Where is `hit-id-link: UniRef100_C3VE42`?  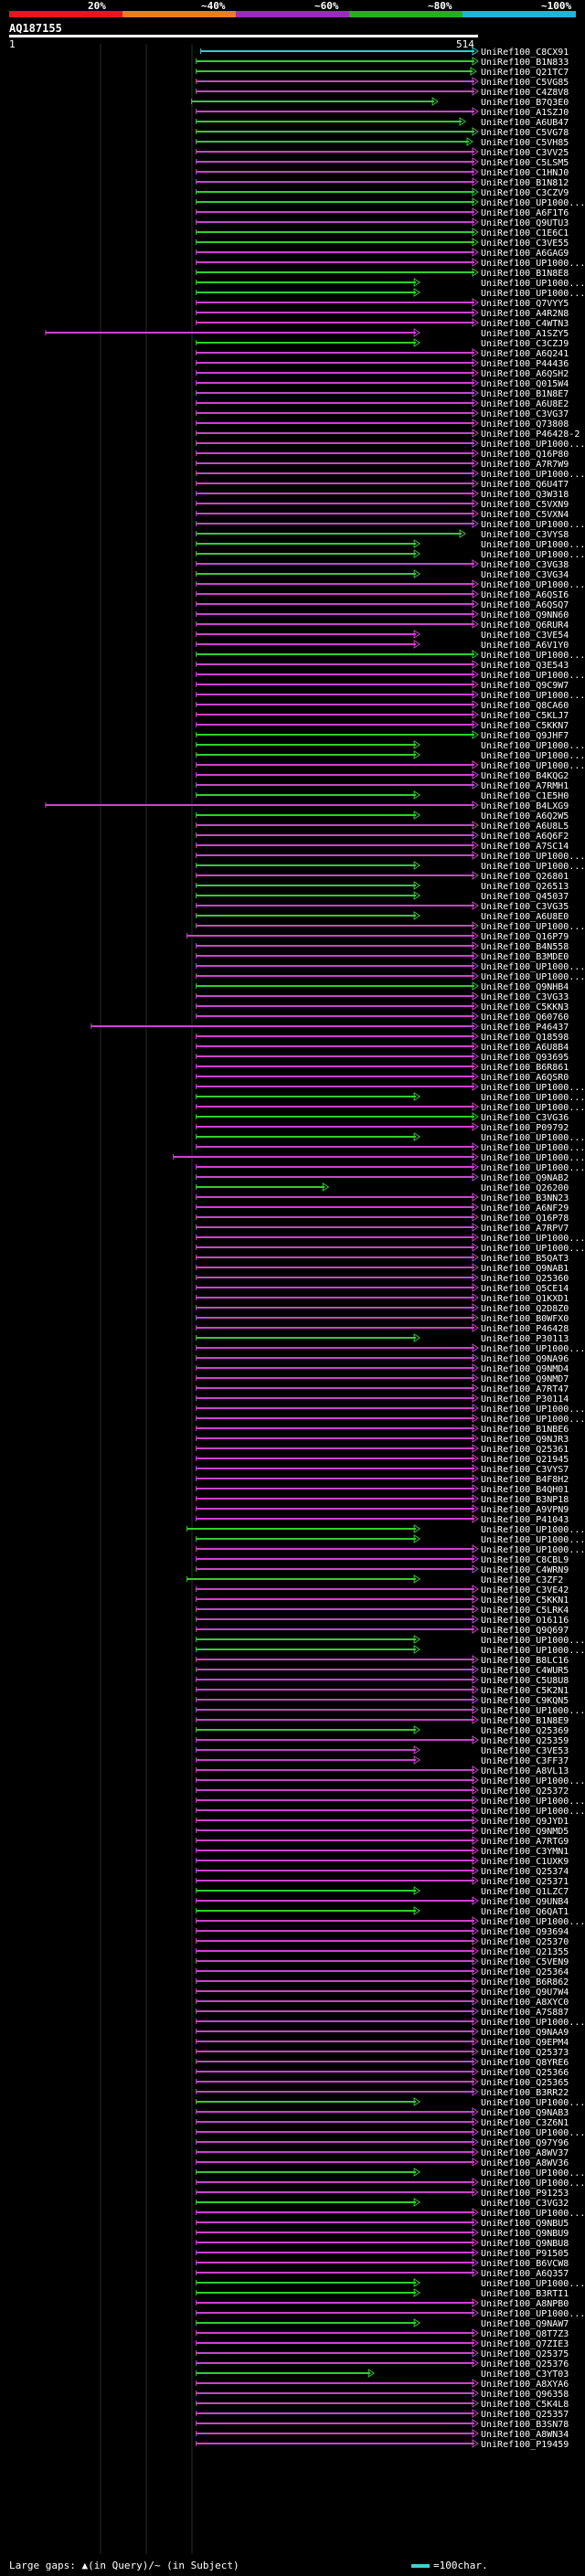 hit-id-link: UniRef100_C3VE42 is located at coordinates (525, 1590).